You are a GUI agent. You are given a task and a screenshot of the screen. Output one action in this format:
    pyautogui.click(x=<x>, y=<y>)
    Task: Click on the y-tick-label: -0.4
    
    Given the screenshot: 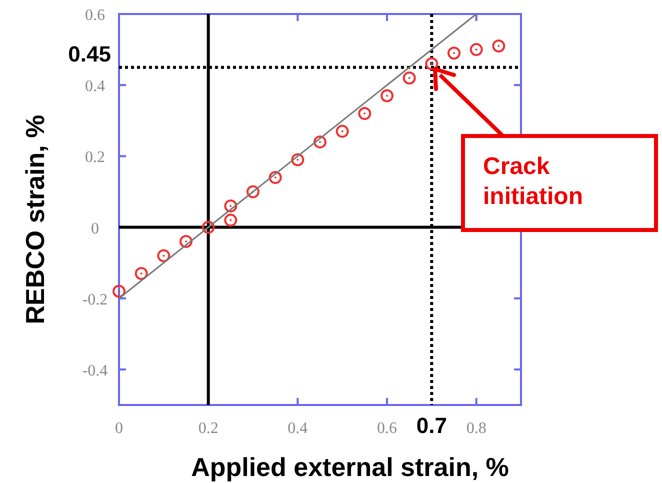 What is the action you would take?
    pyautogui.click(x=95, y=371)
    